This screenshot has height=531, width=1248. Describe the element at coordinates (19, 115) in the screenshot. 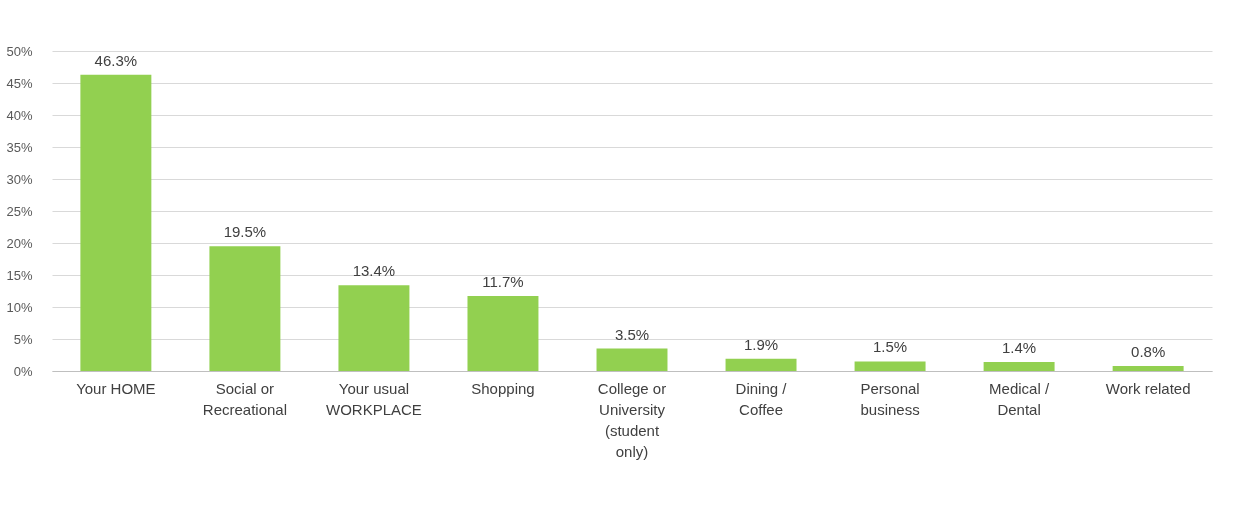

I see `y-tick-label: 40%` at that location.